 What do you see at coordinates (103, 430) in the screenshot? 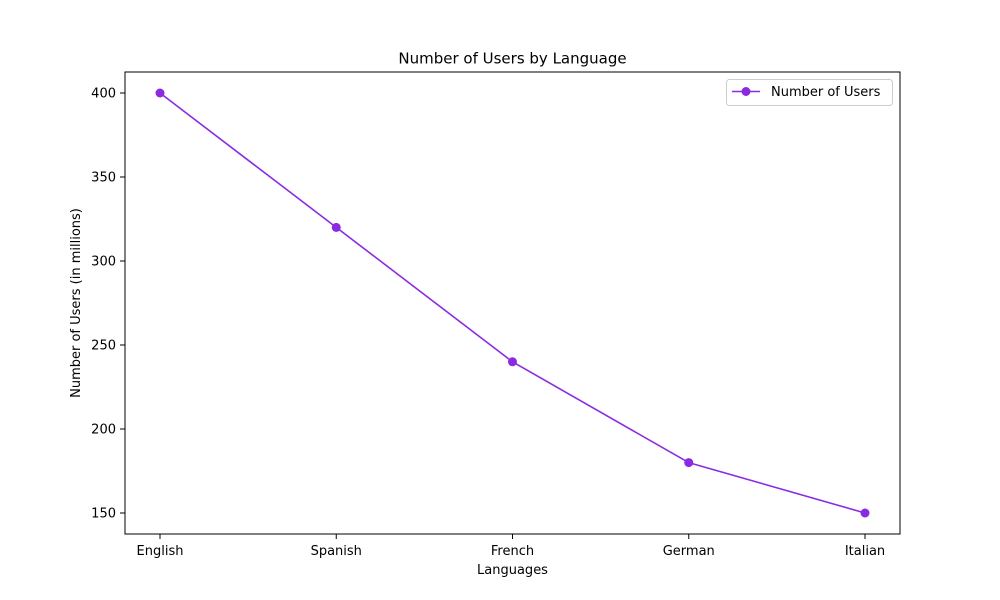
I see `y-tick-label: 200` at bounding box center [103, 430].